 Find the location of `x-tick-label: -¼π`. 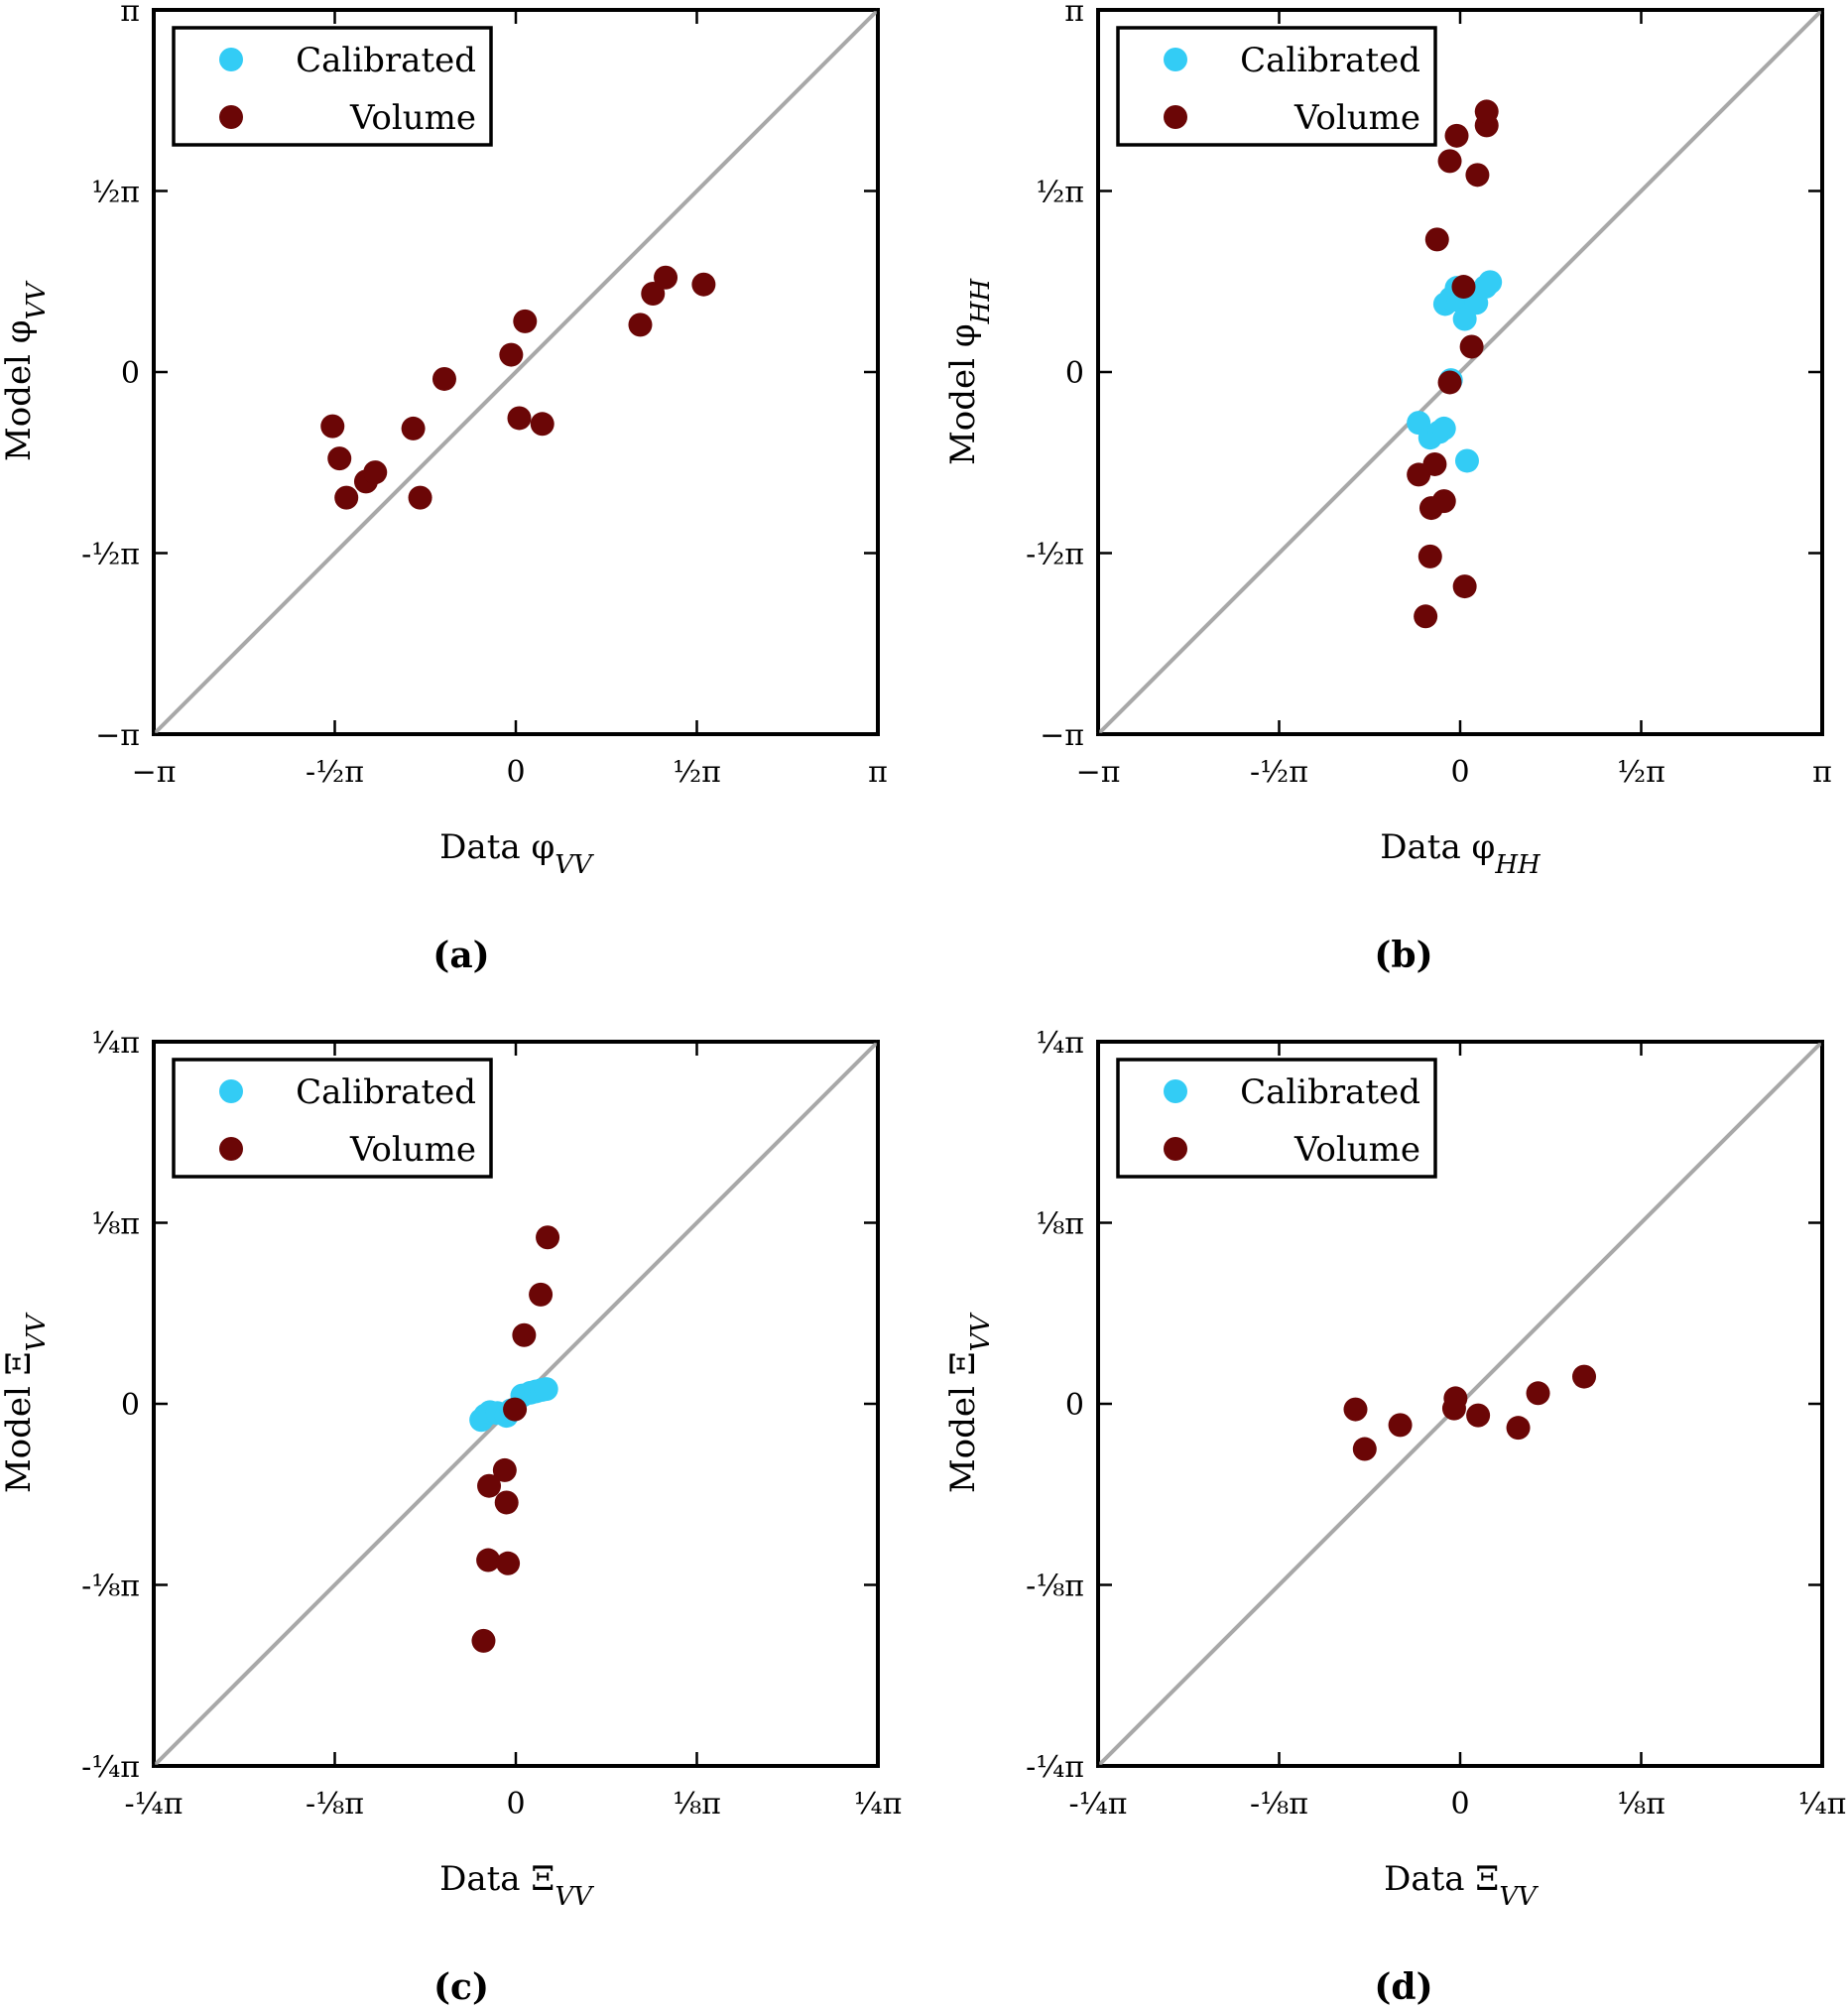

x-tick-label: -¼π is located at coordinates (1098, 1804).